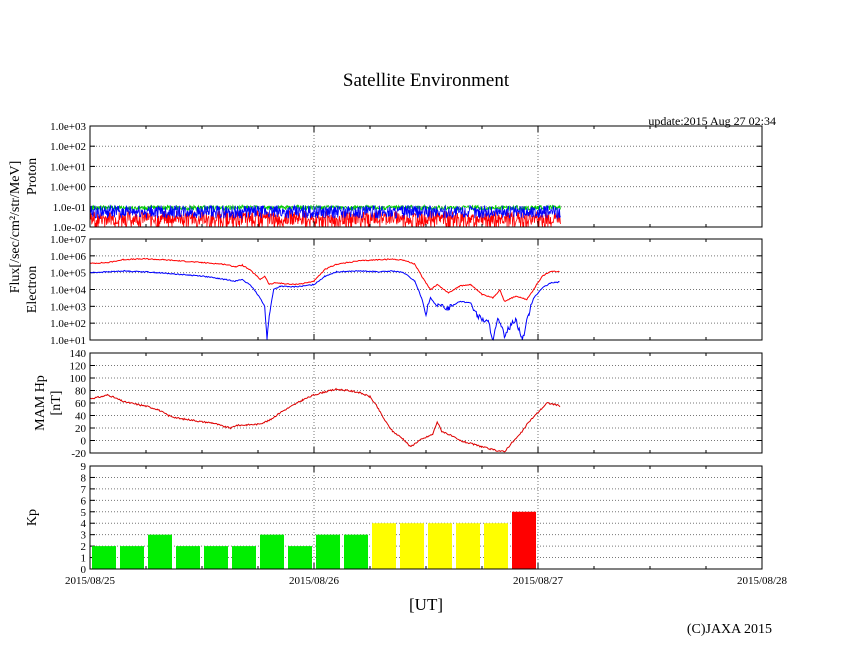 This screenshot has width=846, height=660. What do you see at coordinates (78, 354) in the screenshot?
I see `y-tick-label: 140` at bounding box center [78, 354].